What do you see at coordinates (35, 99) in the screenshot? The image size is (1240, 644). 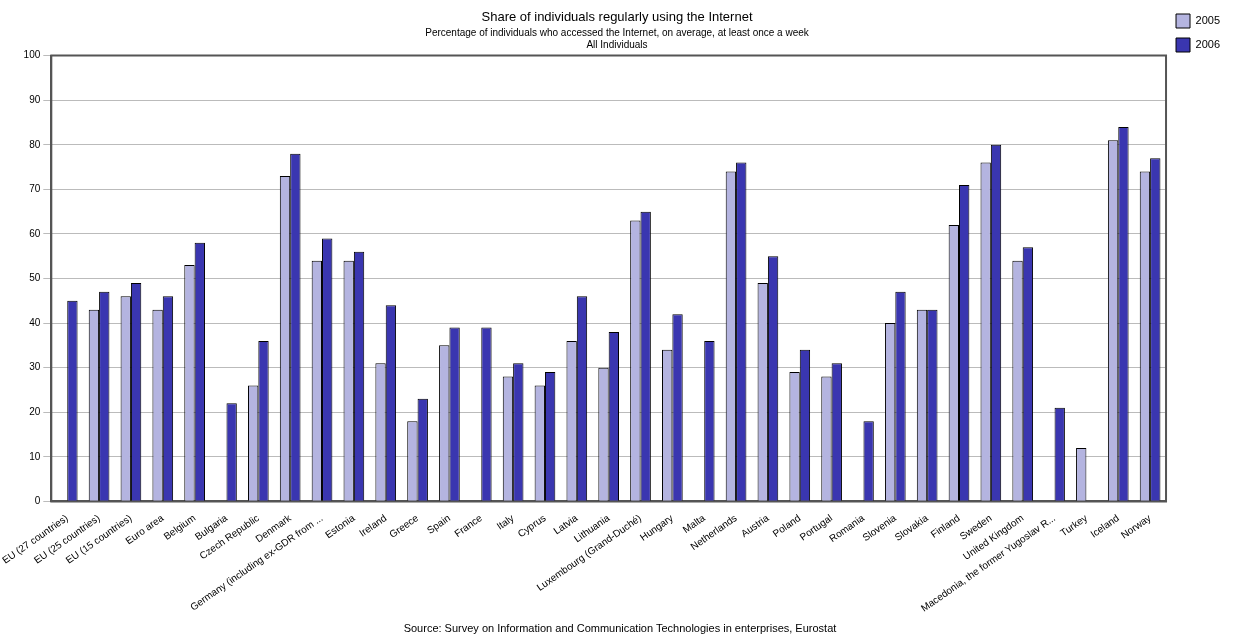 I see `y-tick-label: 90` at bounding box center [35, 99].